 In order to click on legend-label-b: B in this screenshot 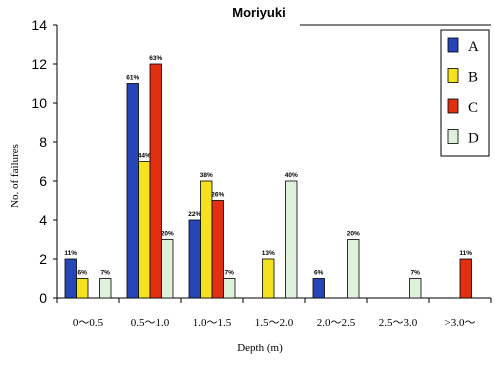, I will do `click(473, 78)`.